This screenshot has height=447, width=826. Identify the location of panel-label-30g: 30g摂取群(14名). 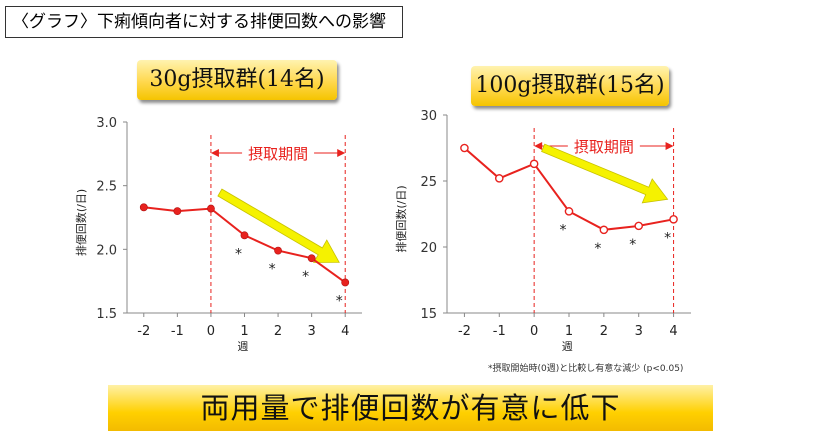
(237, 80).